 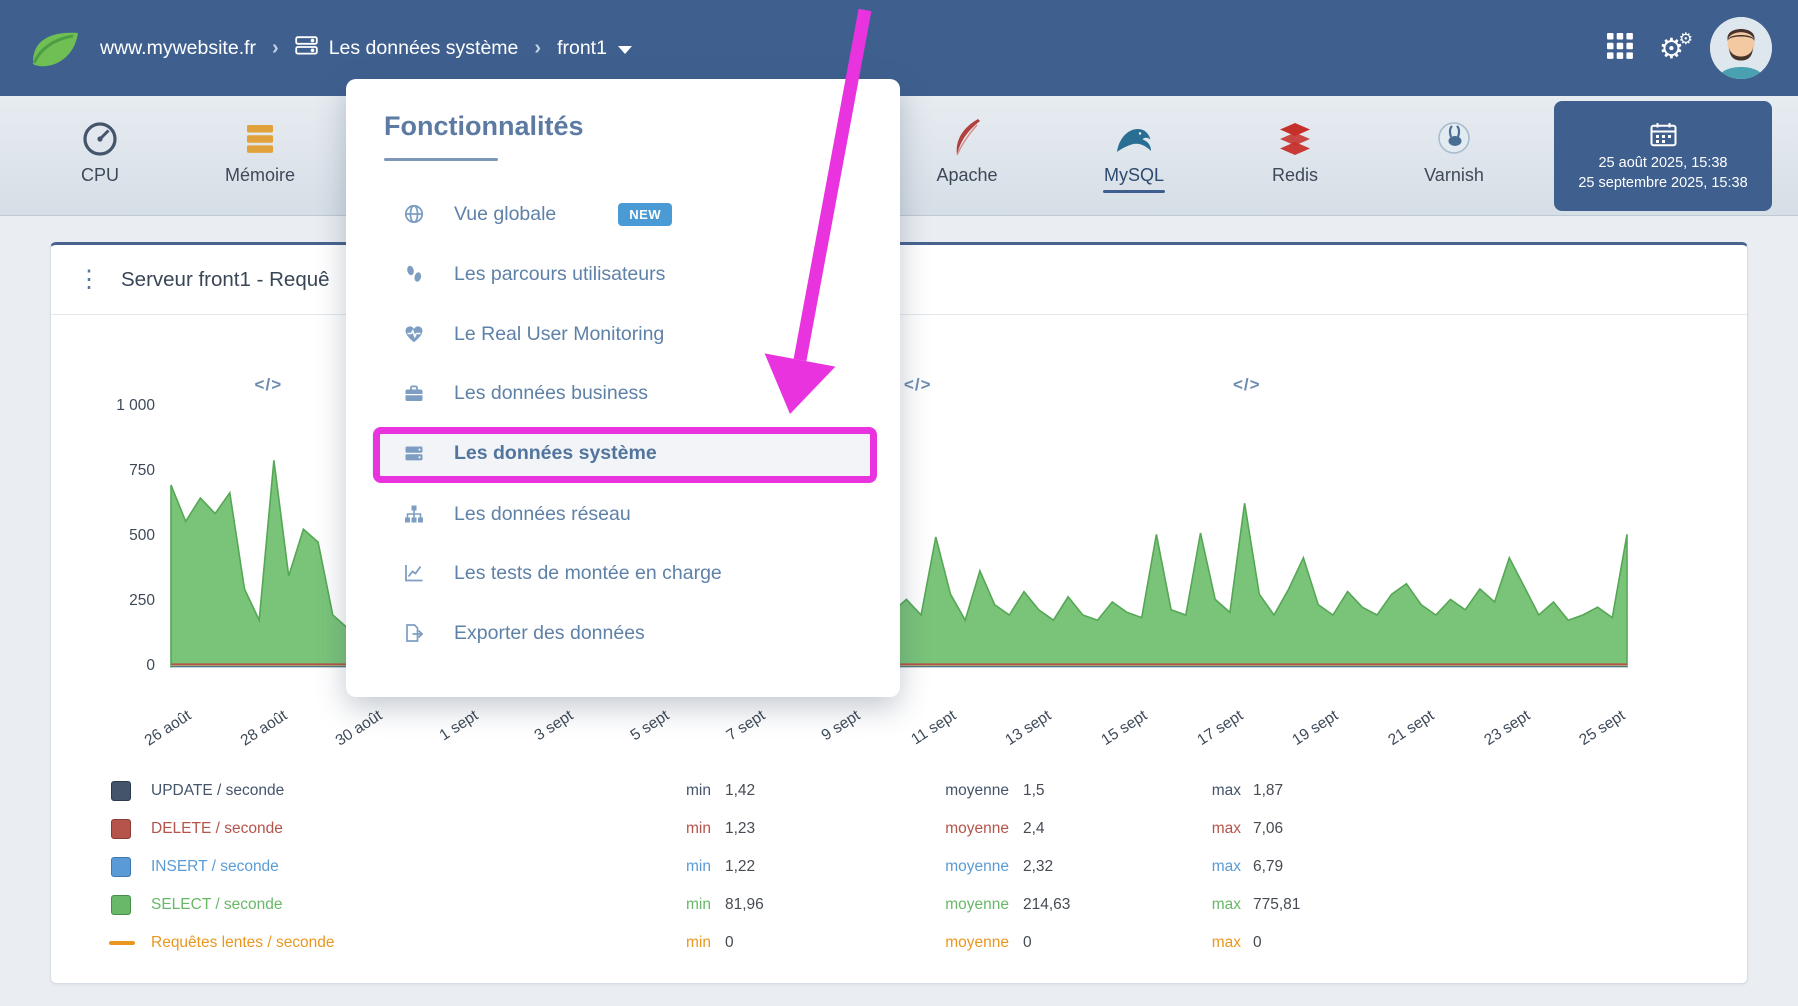 What do you see at coordinates (1133, 175) in the screenshot?
I see `tab-label: MySQL` at bounding box center [1133, 175].